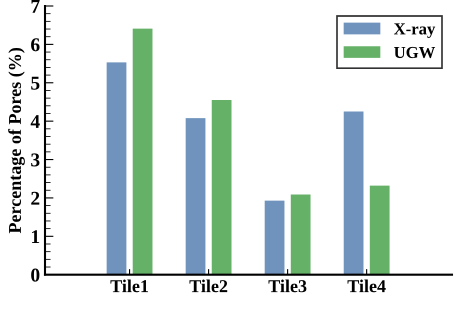 The height and width of the screenshot is (327, 474). I want to click on legend-label: UGW, so click(415, 52).